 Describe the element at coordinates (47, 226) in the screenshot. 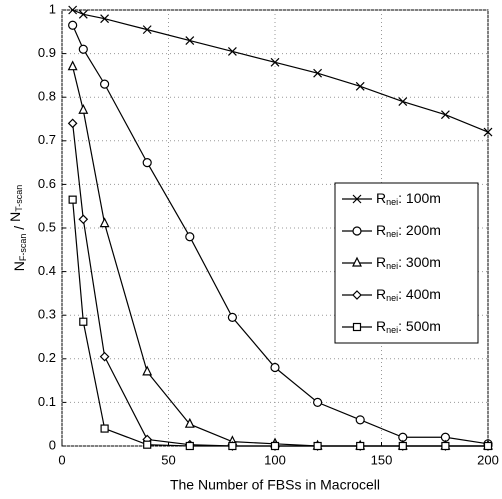

I see `y-tick-label: 0.5` at that location.